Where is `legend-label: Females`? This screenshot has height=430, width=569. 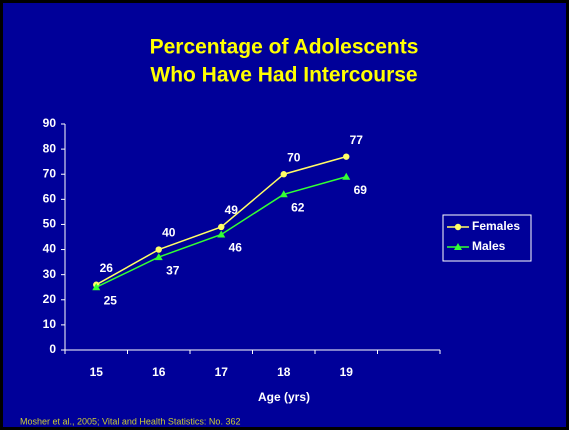
legend-label: Females is located at coordinates (496, 226).